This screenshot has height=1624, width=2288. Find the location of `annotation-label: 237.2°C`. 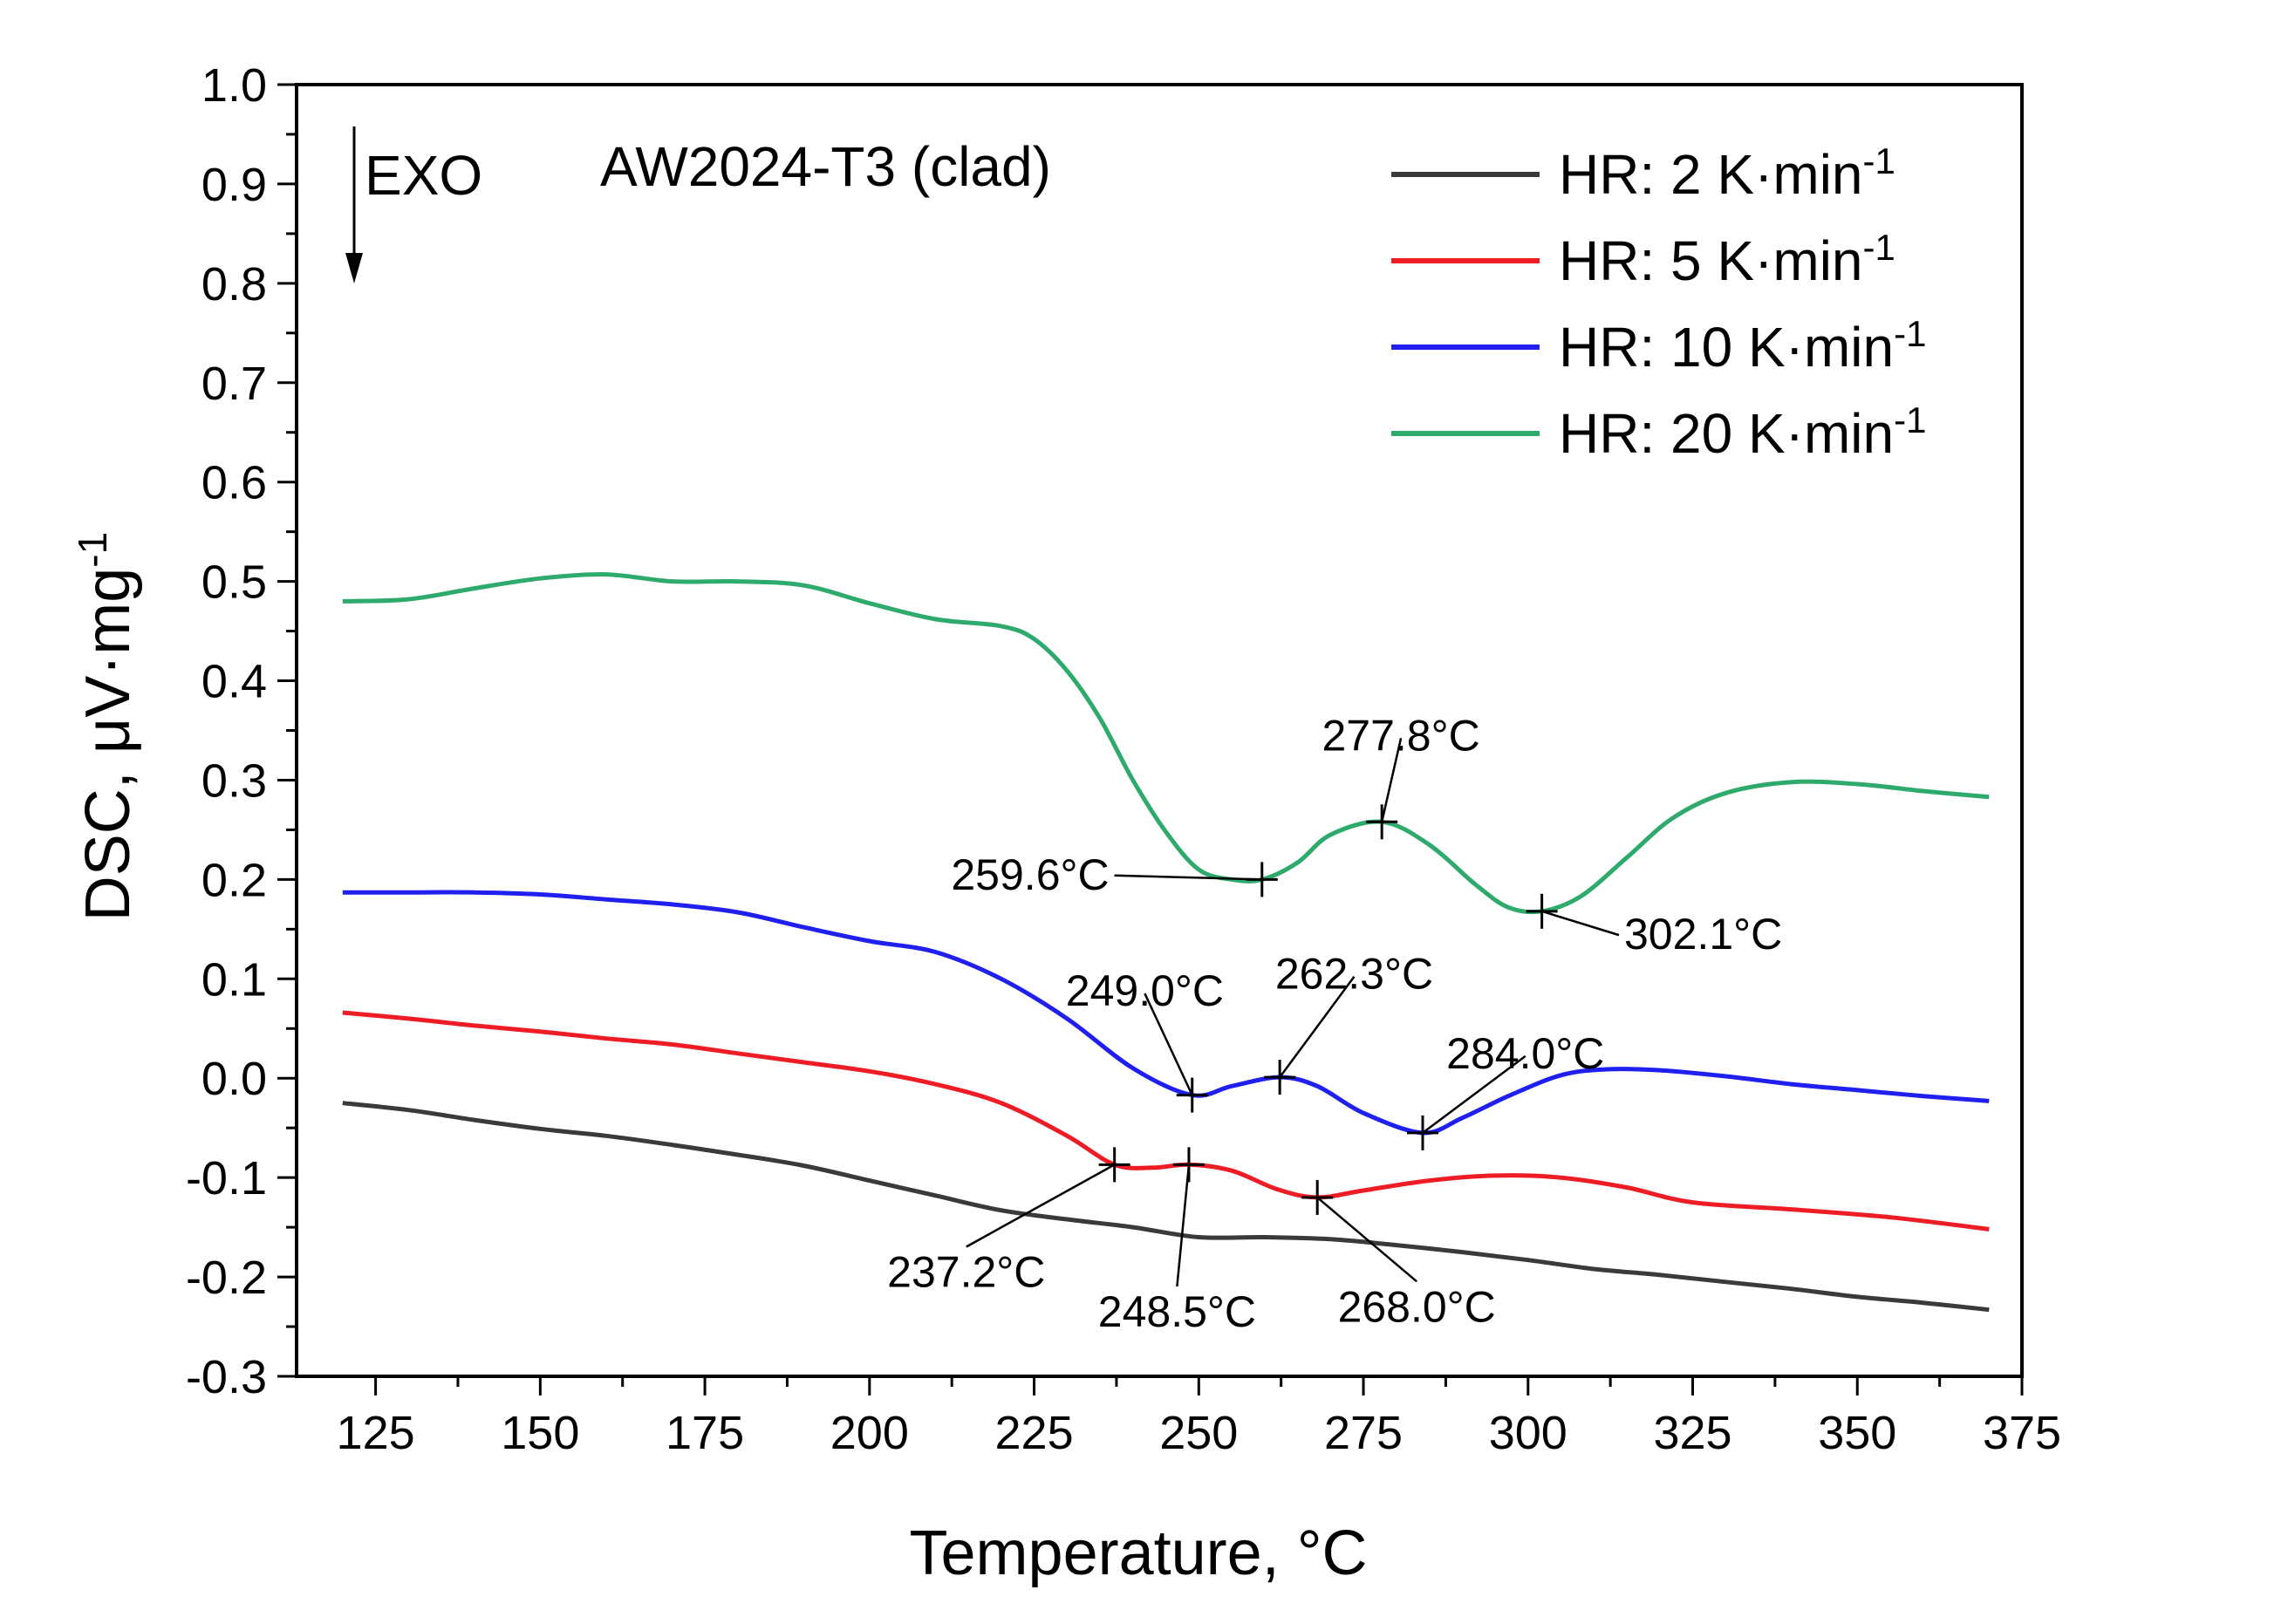

annotation-label: 237.2°C is located at coordinates (966, 1271).